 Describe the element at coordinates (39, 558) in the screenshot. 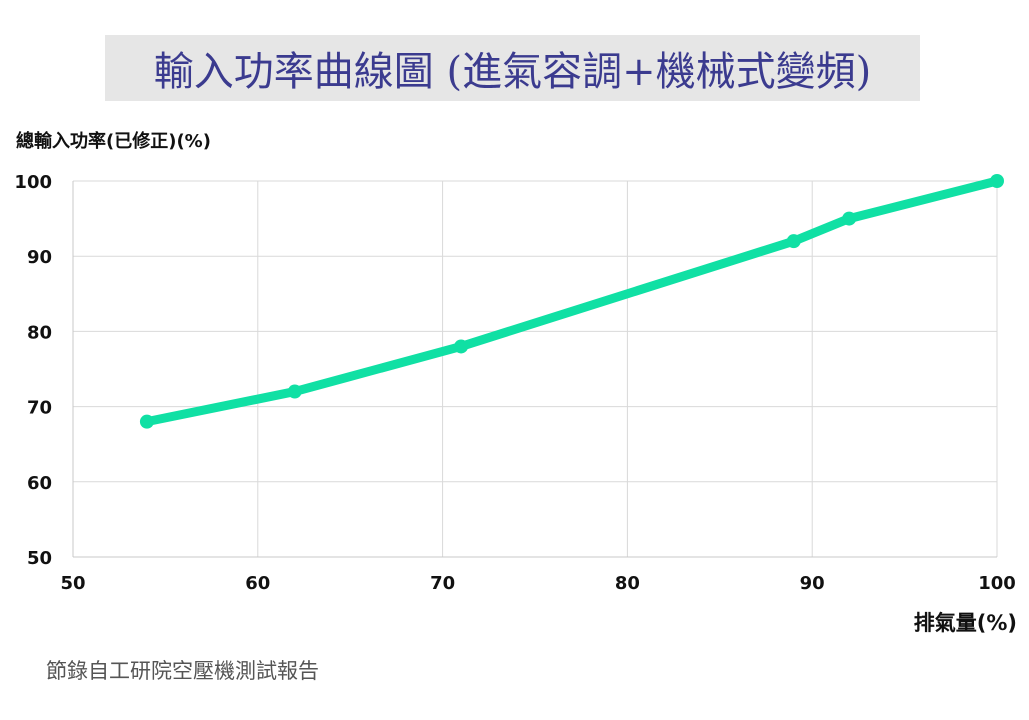

I see `y-tick-label-50: 50` at that location.